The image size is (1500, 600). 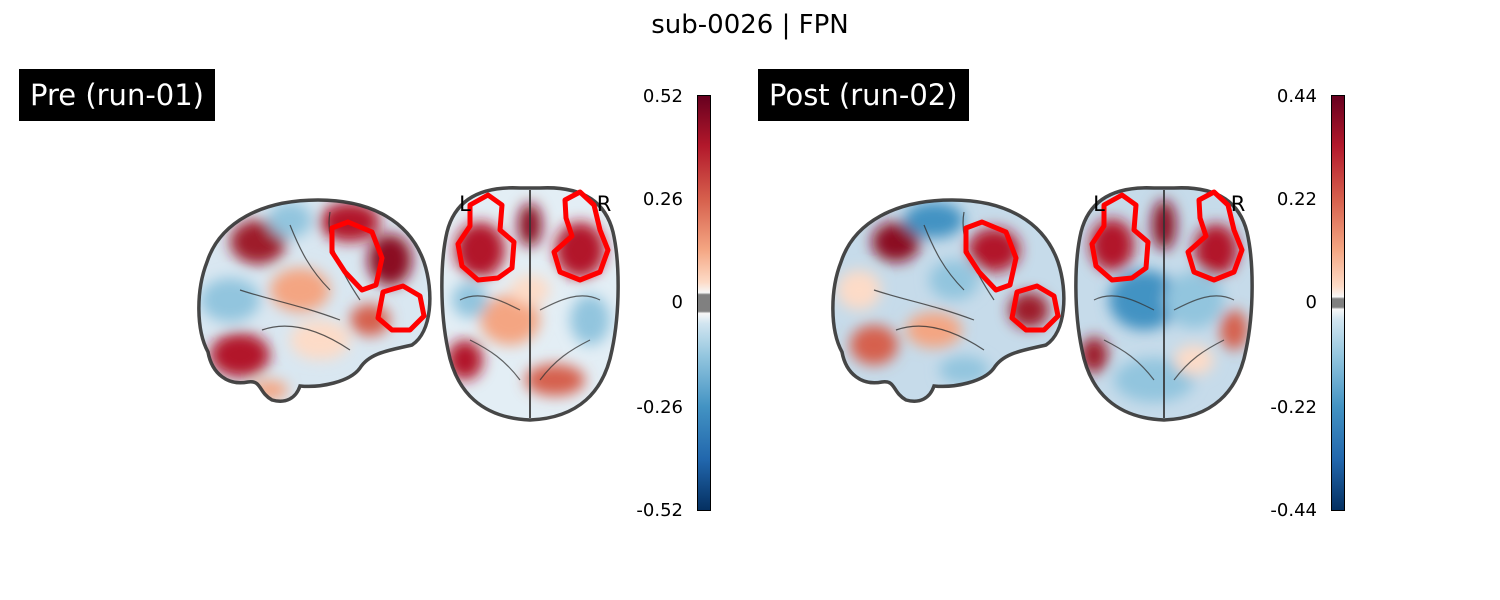 What do you see at coordinates (659, 407) in the screenshot?
I see `colorbar-tick: -0.26` at bounding box center [659, 407].